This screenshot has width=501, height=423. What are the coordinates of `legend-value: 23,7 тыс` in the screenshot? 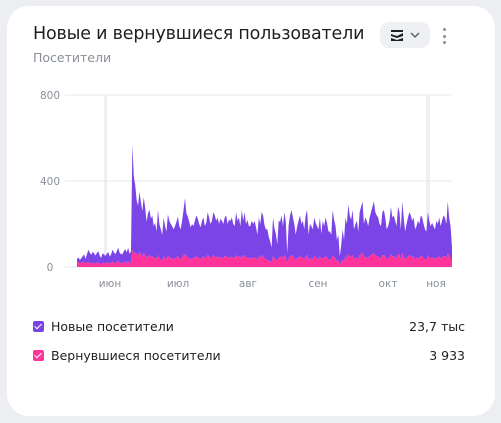 It's located at (437, 326).